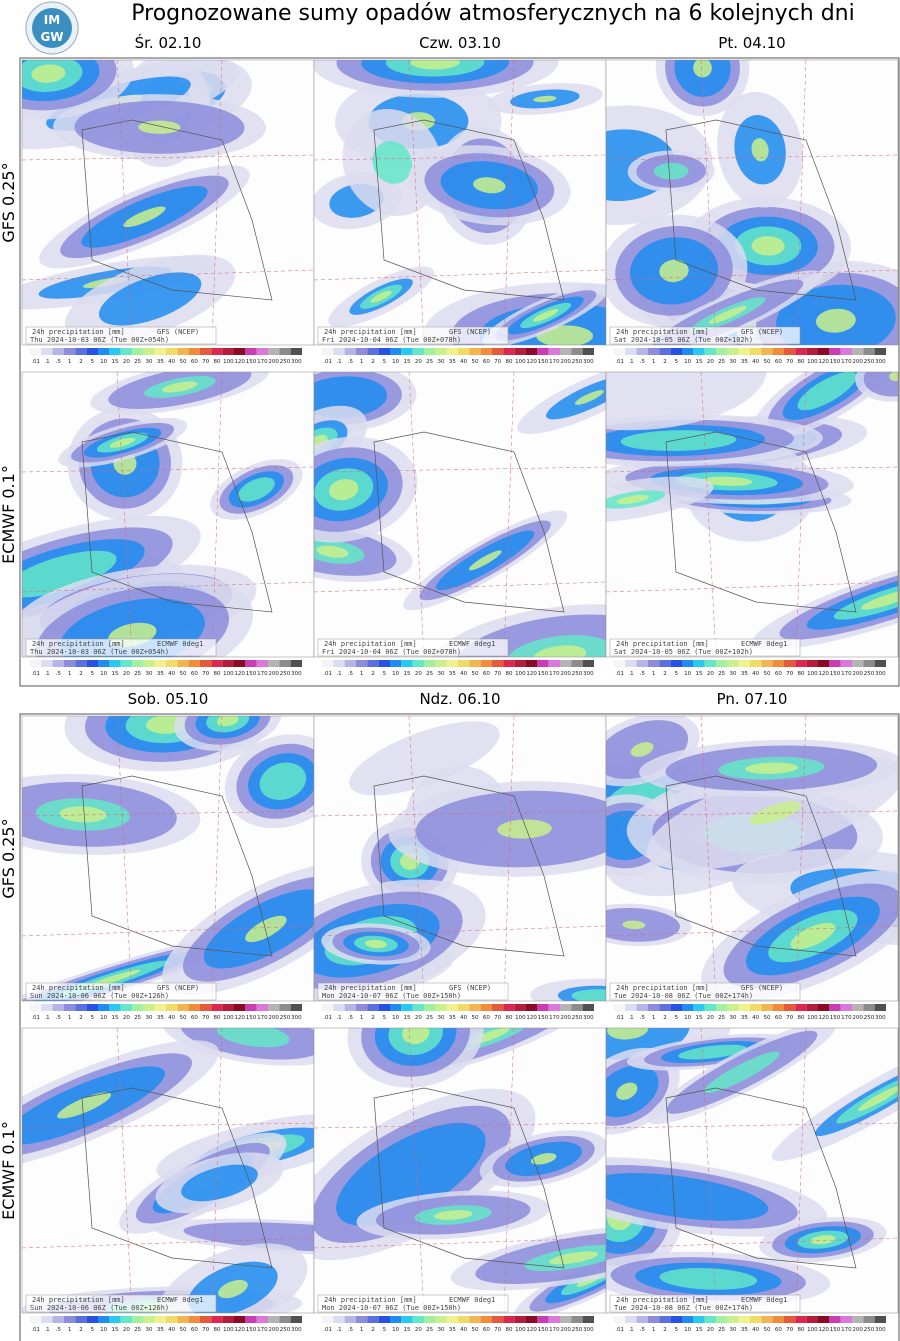 This screenshot has width=900, height=1341. Describe the element at coordinates (171, 362) in the screenshot. I see `colorbar-label: 40` at that location.